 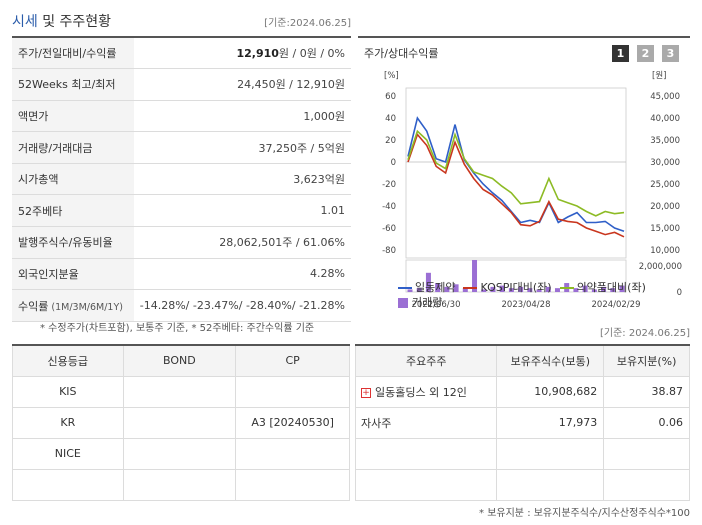 What do you see at coordinates (73, 147) in the screenshot?
I see `info-label: 거래량/거래대금` at bounding box center [73, 147].